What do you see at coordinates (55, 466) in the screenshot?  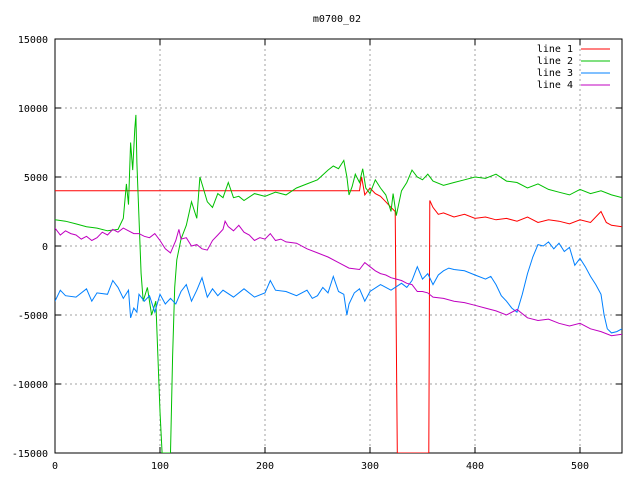 I see `x-tick-label: 0` at bounding box center [55, 466].